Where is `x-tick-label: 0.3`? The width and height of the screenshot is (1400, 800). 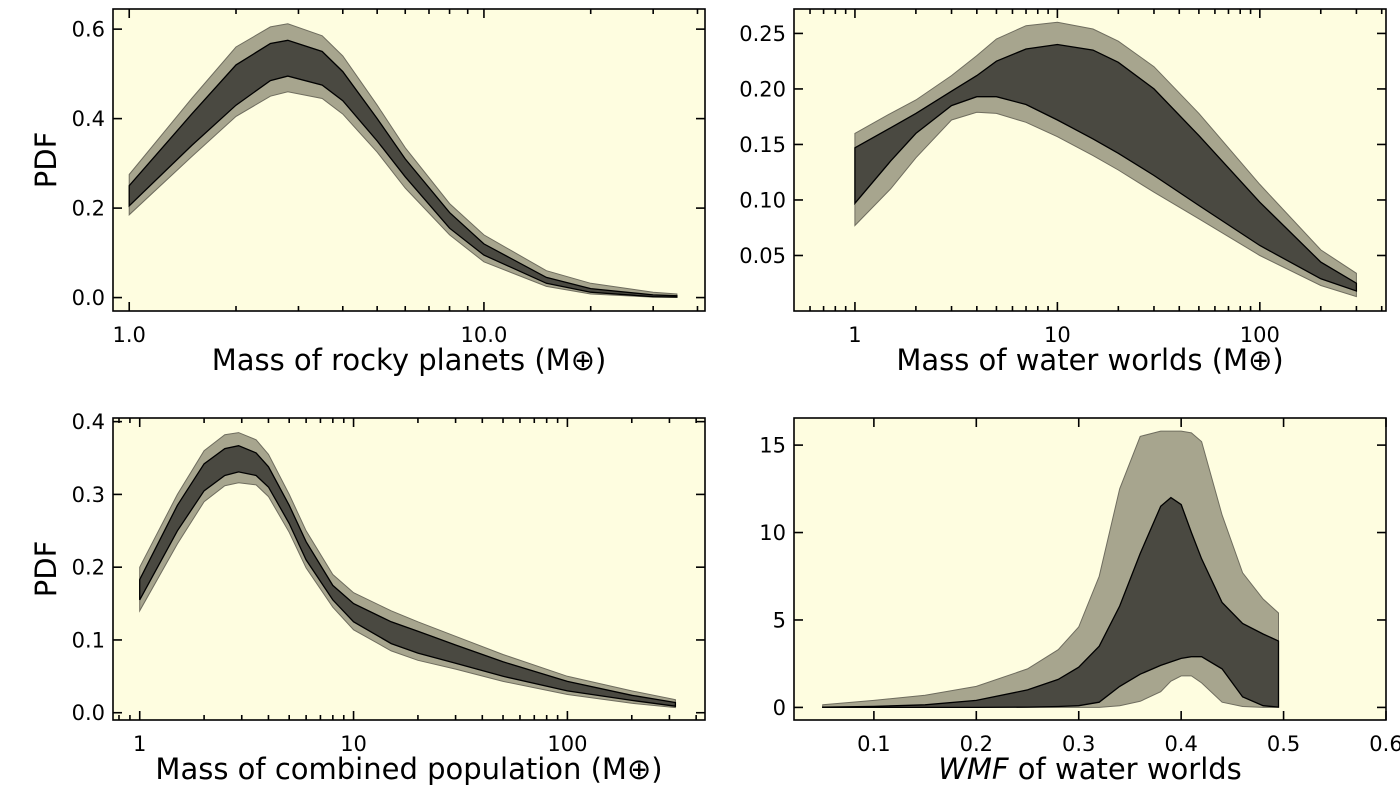
x-tick-label: 0.3 is located at coordinates (1078, 744).